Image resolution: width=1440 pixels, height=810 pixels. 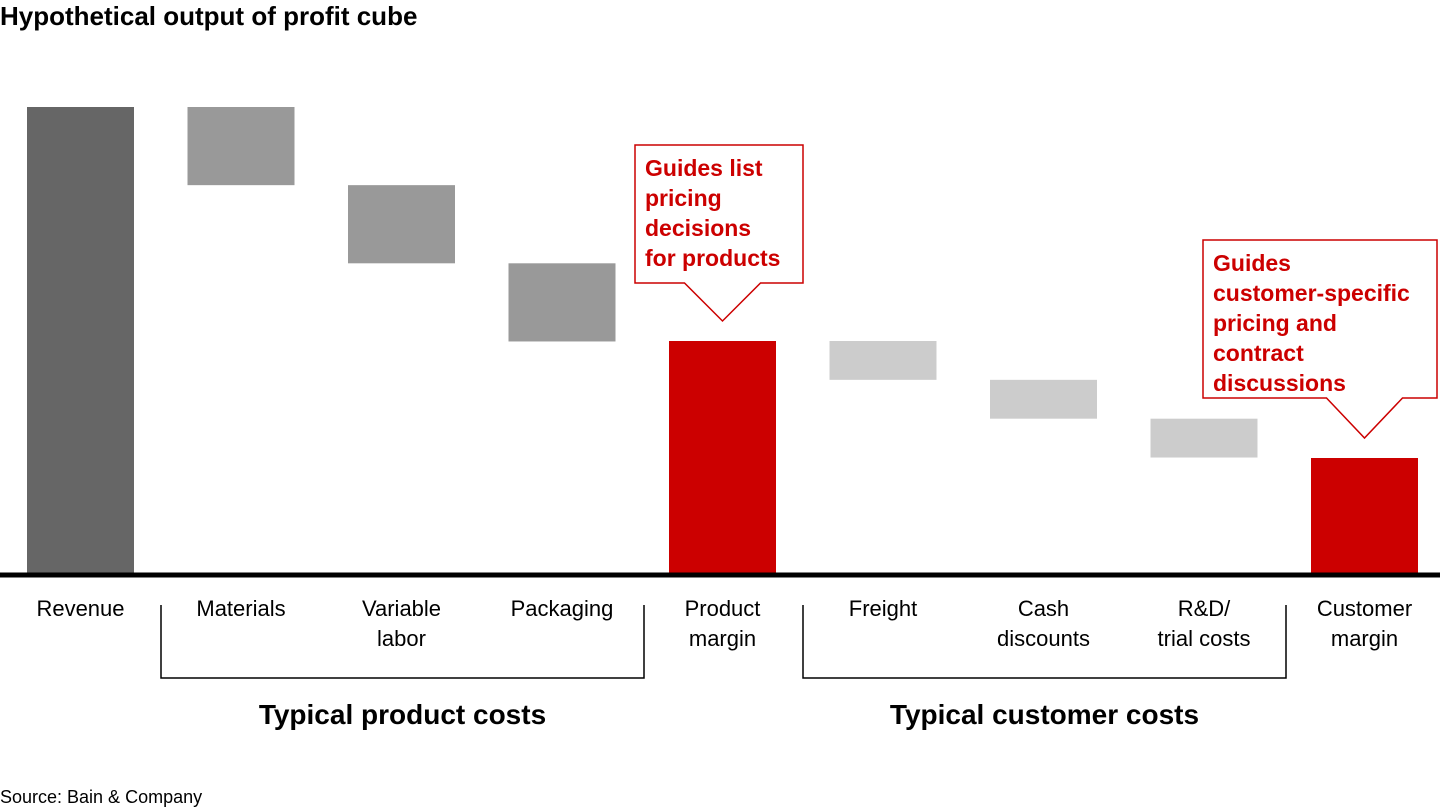 I want to click on category-label-line: Freight, so click(x=883, y=608).